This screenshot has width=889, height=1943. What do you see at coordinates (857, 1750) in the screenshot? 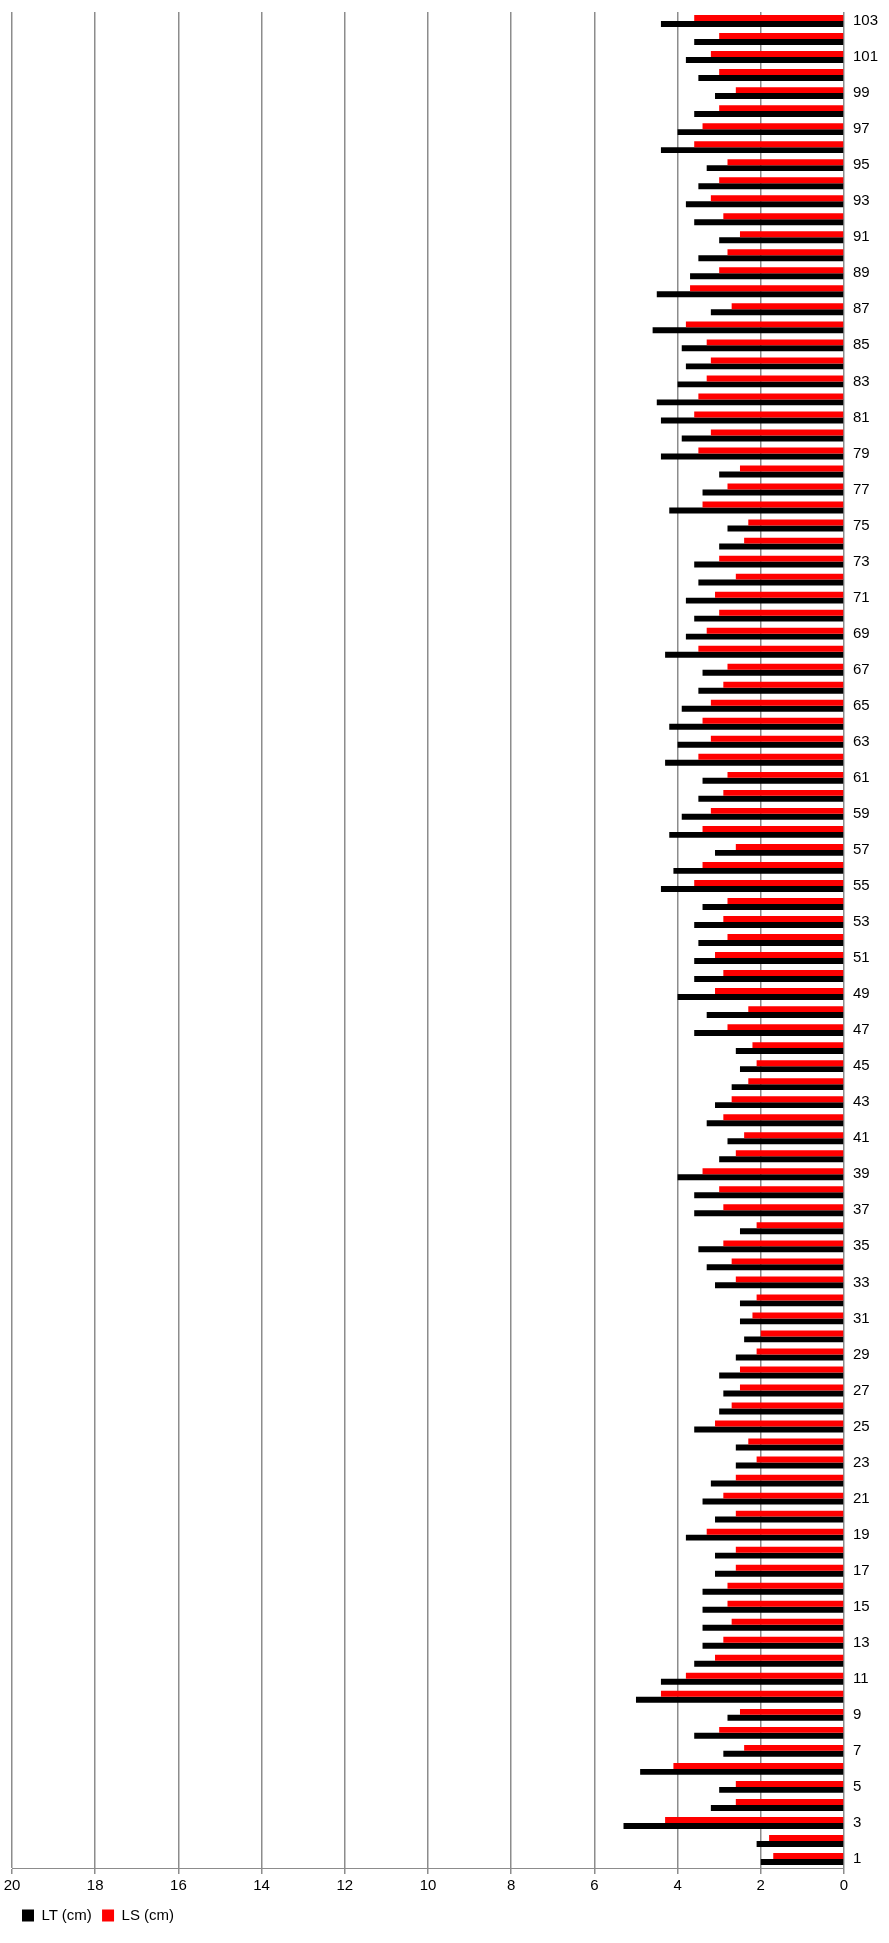
I see `y-tick-label: 7` at bounding box center [857, 1750].